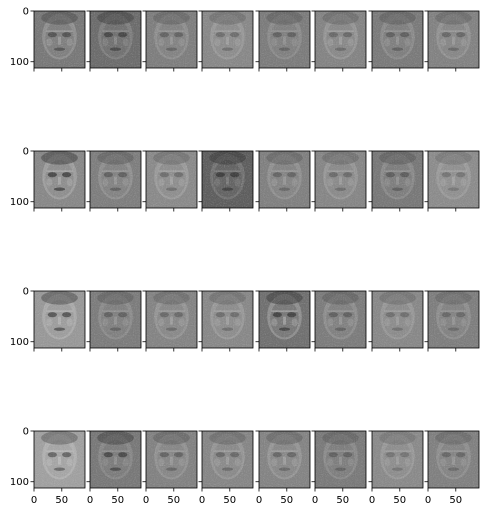  I want to click on panel-r3-c7: 0 50, so click(452, 468).